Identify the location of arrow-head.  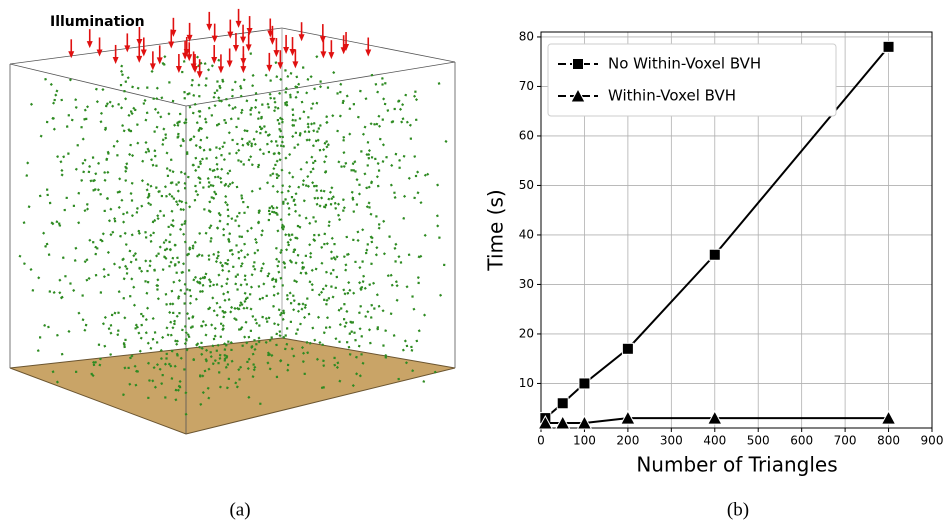
(243, 70).